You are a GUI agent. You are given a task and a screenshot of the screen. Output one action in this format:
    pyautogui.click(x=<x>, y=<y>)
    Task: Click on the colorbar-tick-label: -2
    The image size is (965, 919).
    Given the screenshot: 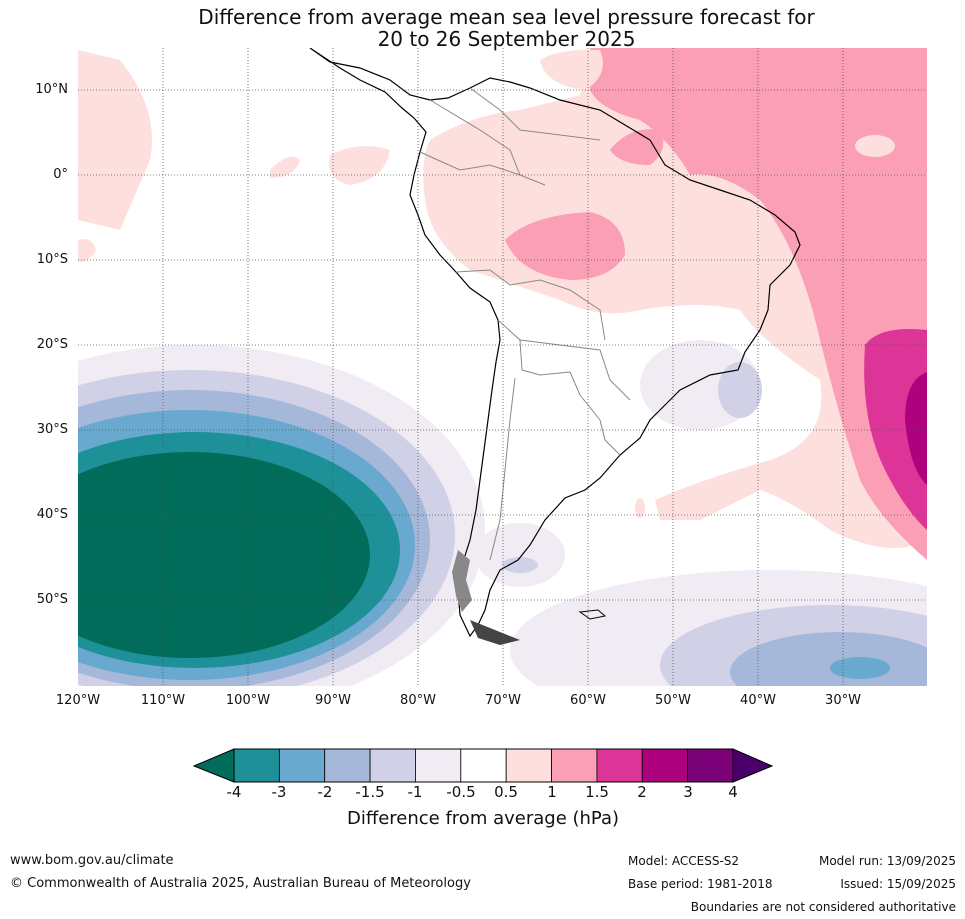 What is the action you would take?
    pyautogui.click(x=325, y=792)
    